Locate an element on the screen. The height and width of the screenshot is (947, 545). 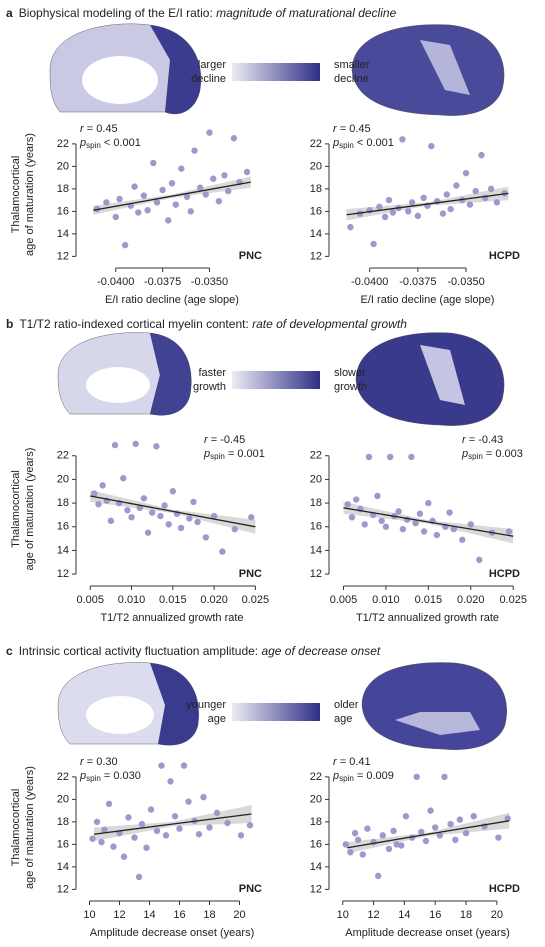
stat-r: r = 0.30 is located at coordinates (99, 762).